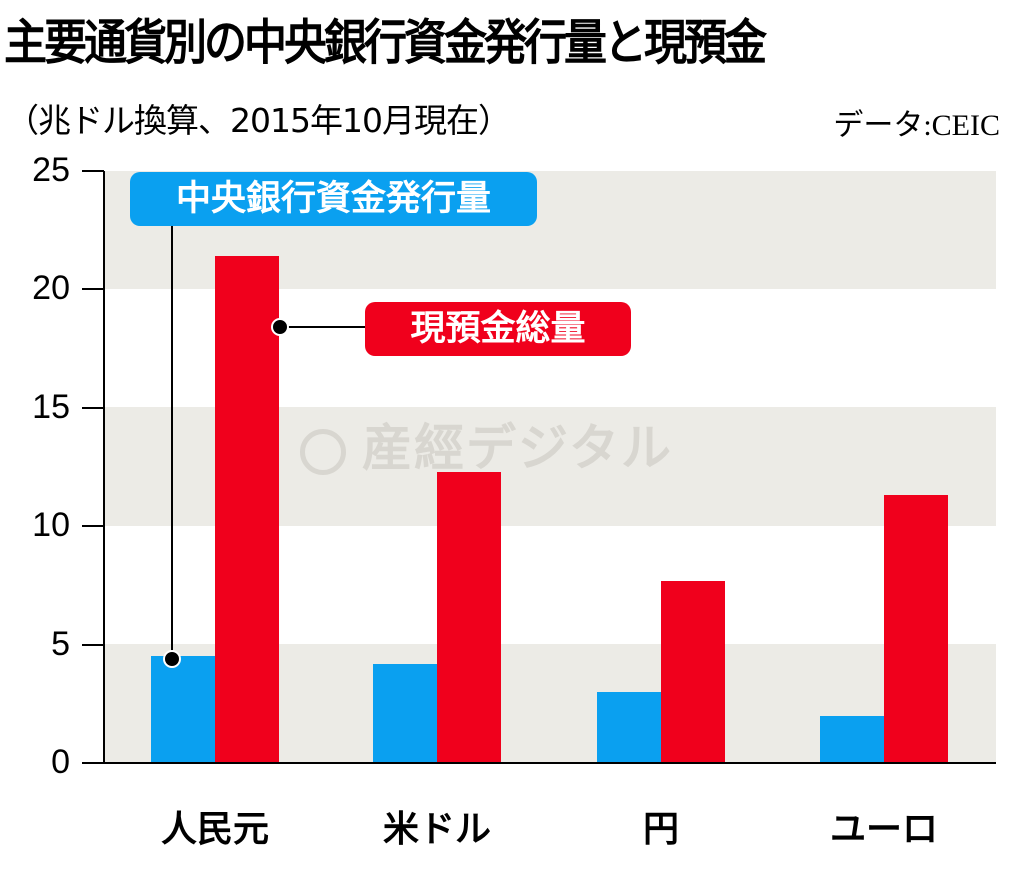 The height and width of the screenshot is (876, 1024). Describe the element at coordinates (172, 442) in the screenshot. I see `legend-leader-line-central-bank` at that location.